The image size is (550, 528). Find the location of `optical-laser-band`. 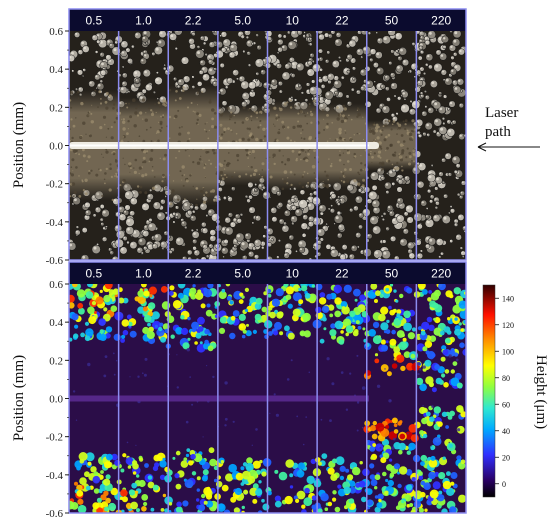

optical-laser-band is located at coordinates (244, 146).